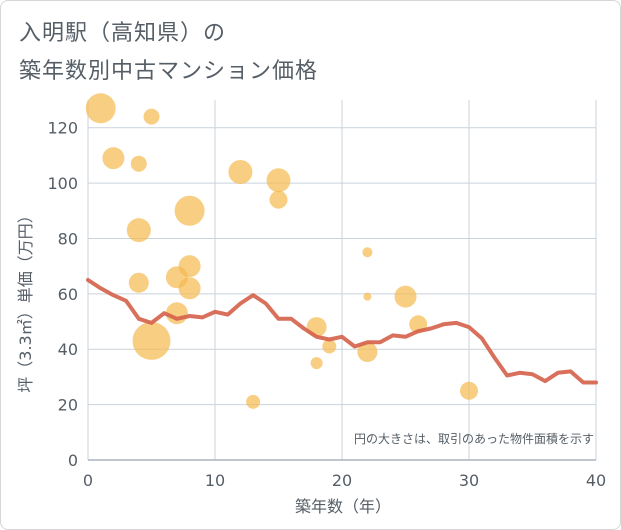 The height and width of the screenshot is (530, 621). What do you see at coordinates (474, 438) in the screenshot?
I see `size-note: 円の大きさは、取引のあった物件面積を示す` at bounding box center [474, 438].